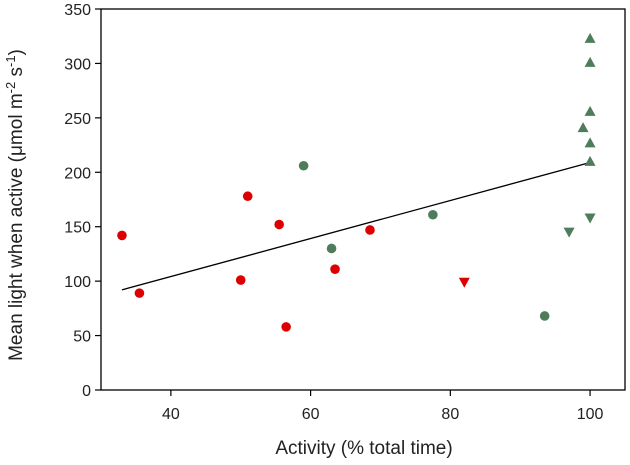  What do you see at coordinates (77, 282) in the screenshot?
I see `y-tick-label: 100` at bounding box center [77, 282].